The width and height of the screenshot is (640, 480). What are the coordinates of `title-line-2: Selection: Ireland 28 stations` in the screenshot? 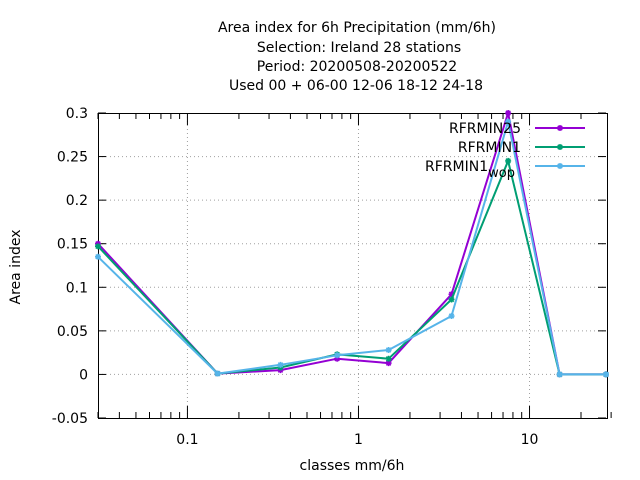 It's located at (359, 48).